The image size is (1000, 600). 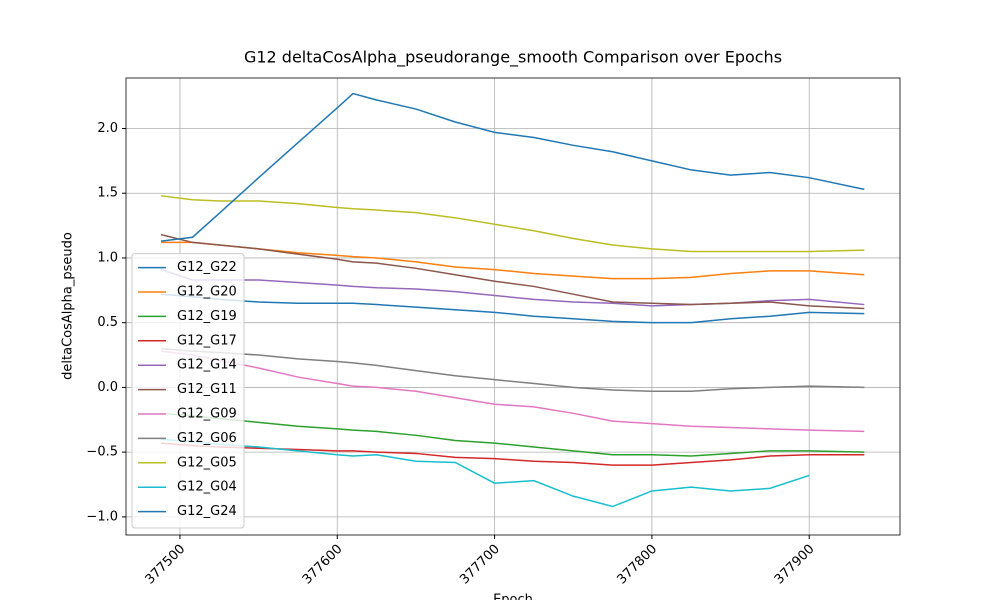 What do you see at coordinates (207, 487) in the screenshot?
I see `legend-label: G12_G04` at bounding box center [207, 487].